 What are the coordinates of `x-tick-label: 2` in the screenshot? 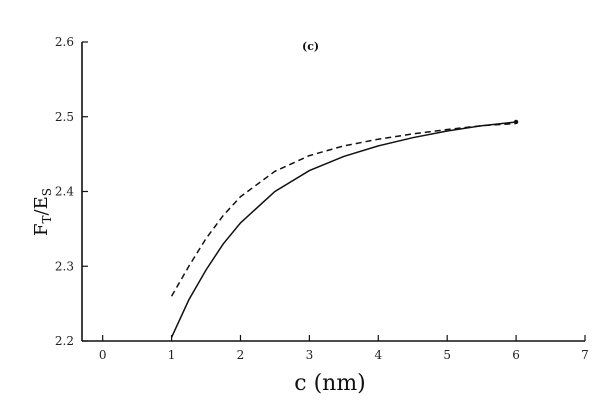 It's located at (241, 355).